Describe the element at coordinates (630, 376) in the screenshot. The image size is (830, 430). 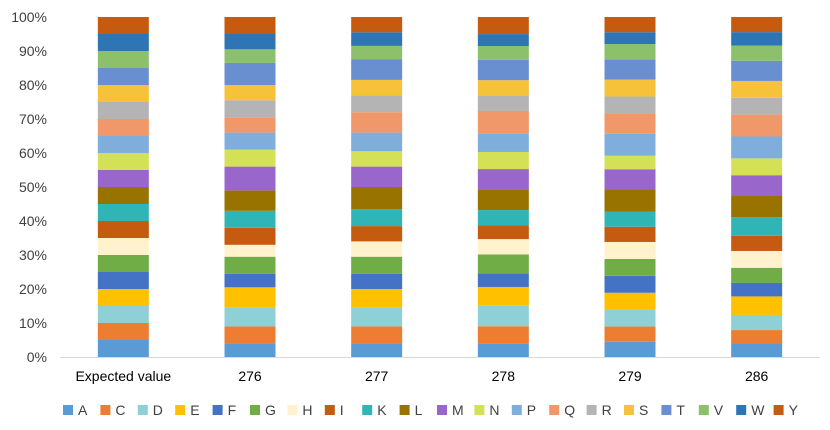
I see `x-tick-label: 279` at that location.